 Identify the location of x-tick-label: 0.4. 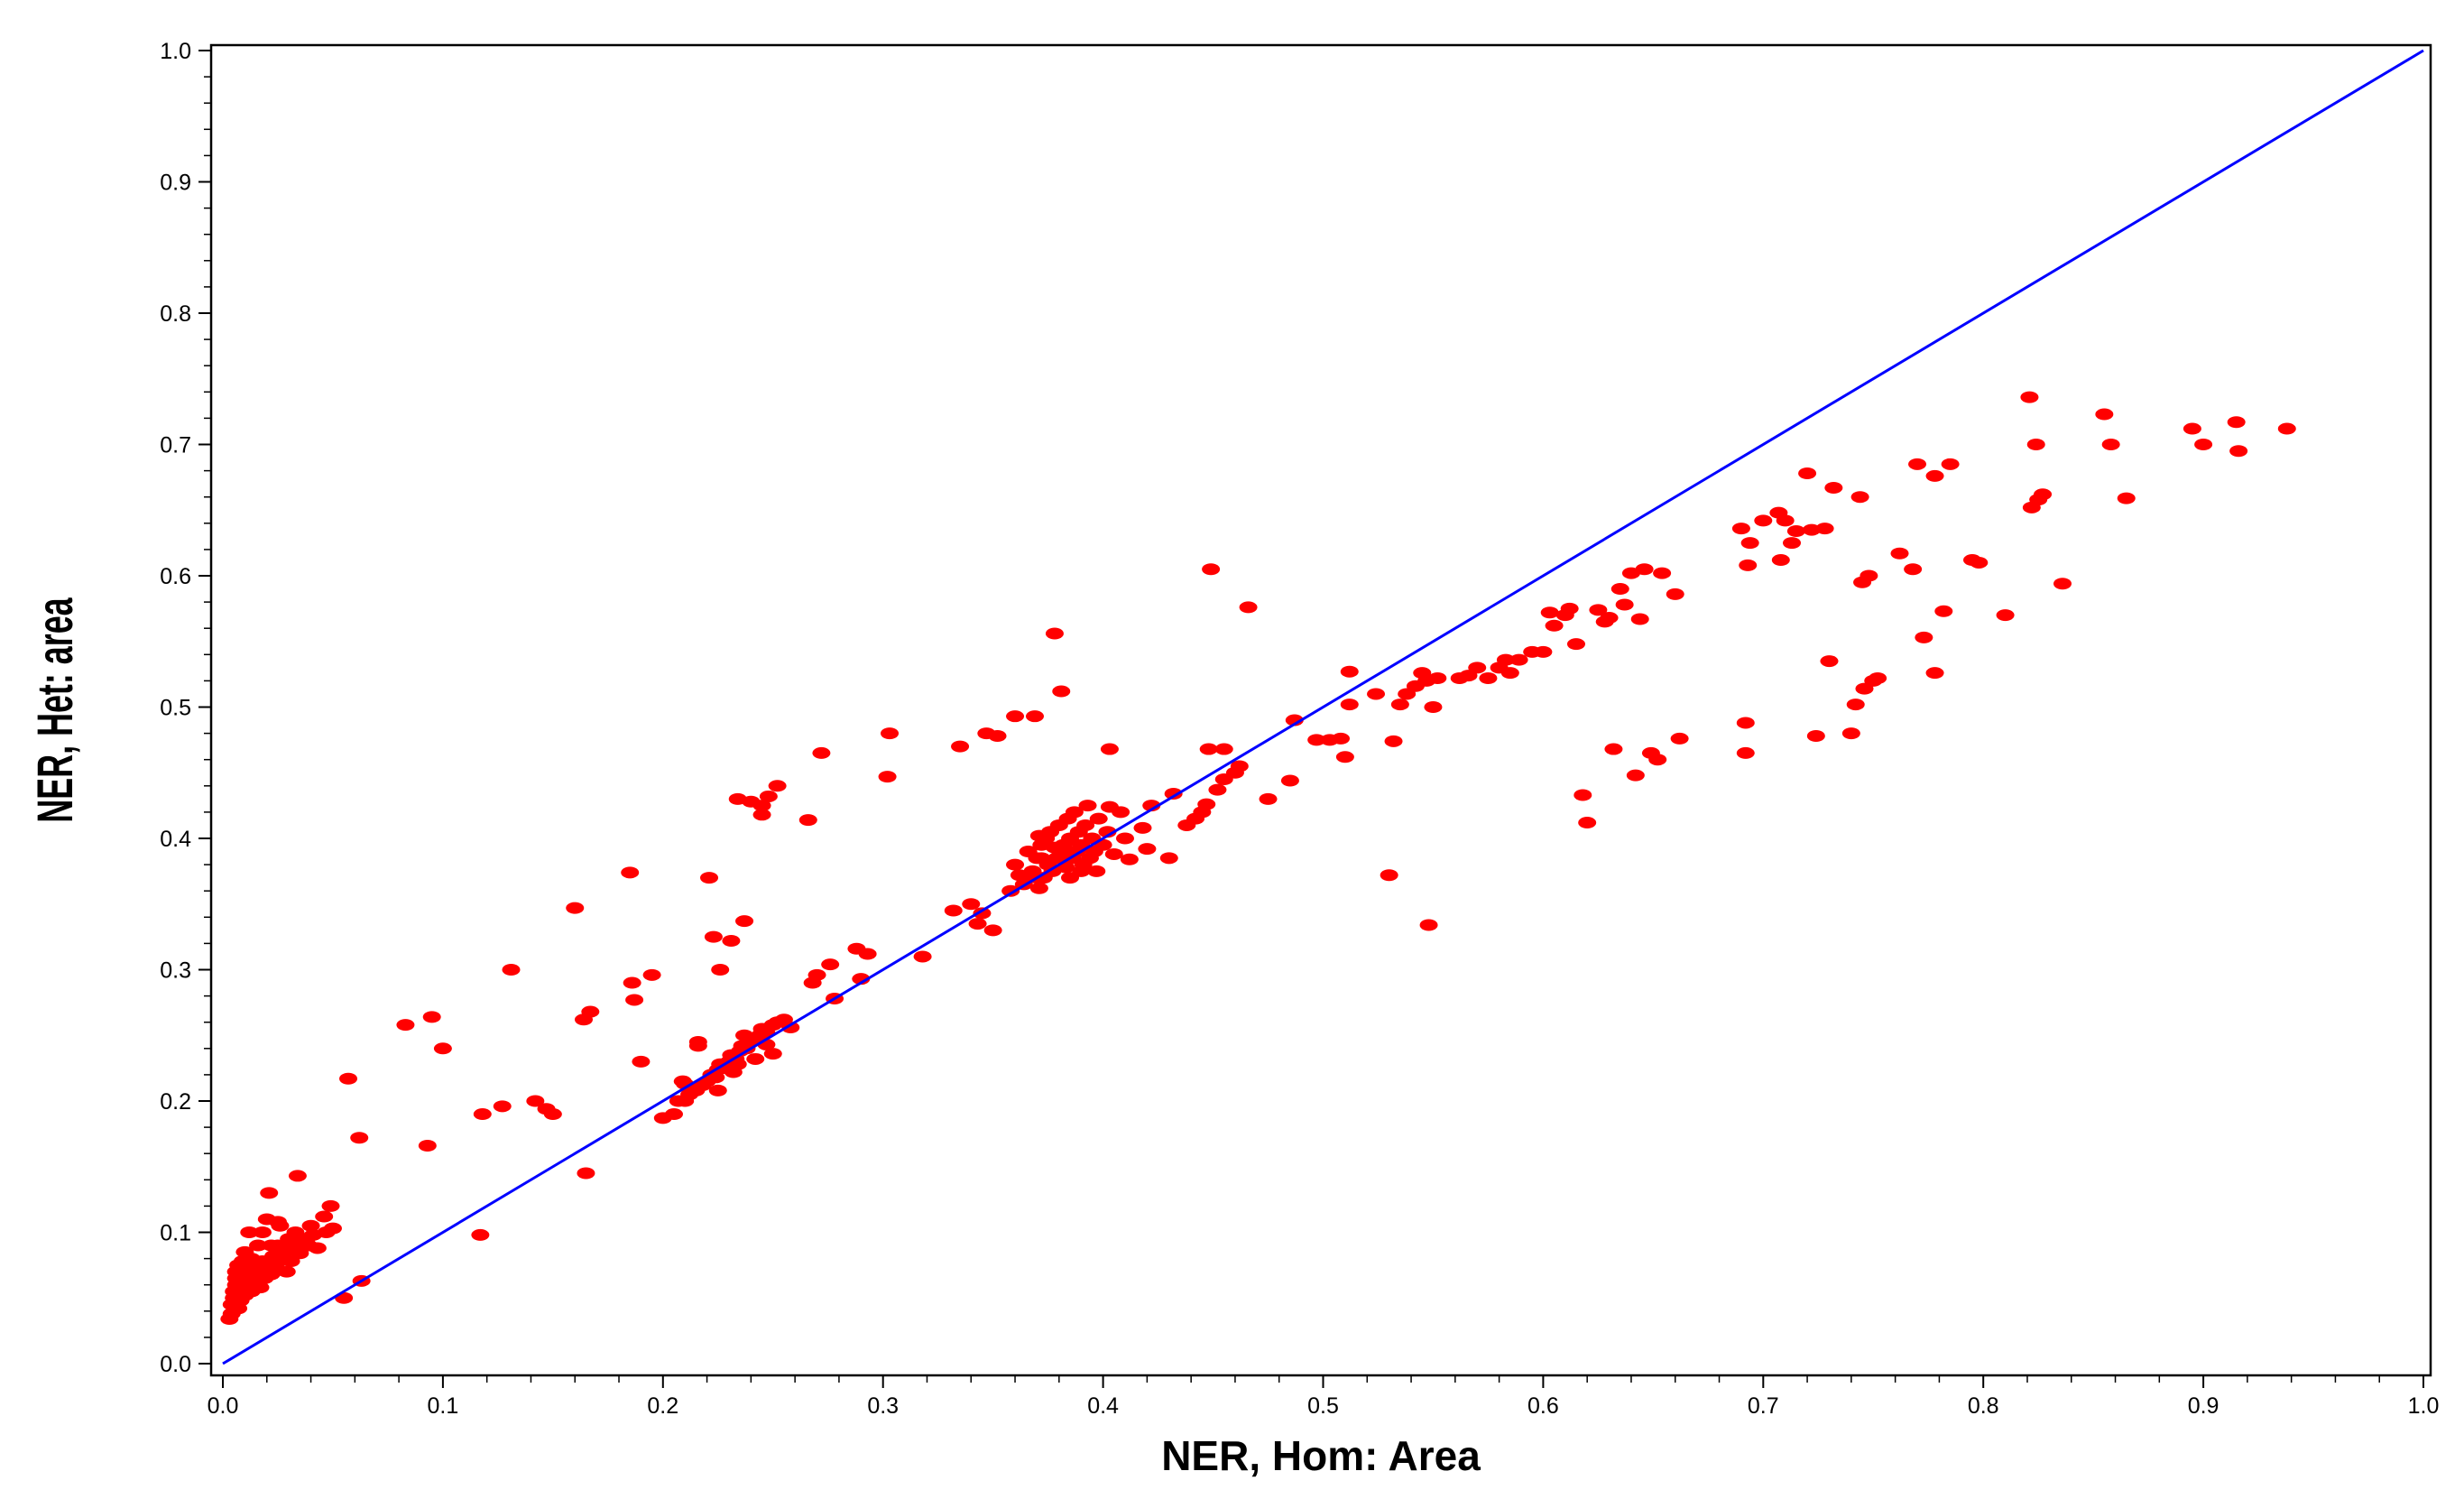
(1103, 1406).